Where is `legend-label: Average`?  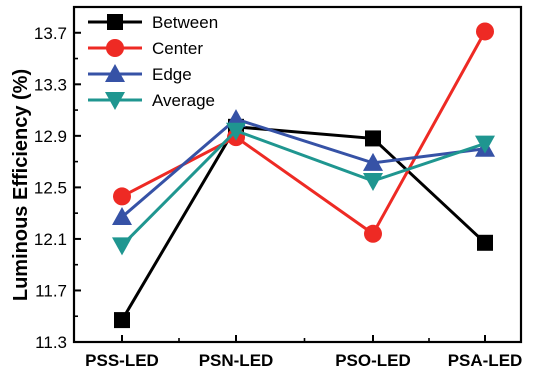 legend-label: Average is located at coordinates (183, 100).